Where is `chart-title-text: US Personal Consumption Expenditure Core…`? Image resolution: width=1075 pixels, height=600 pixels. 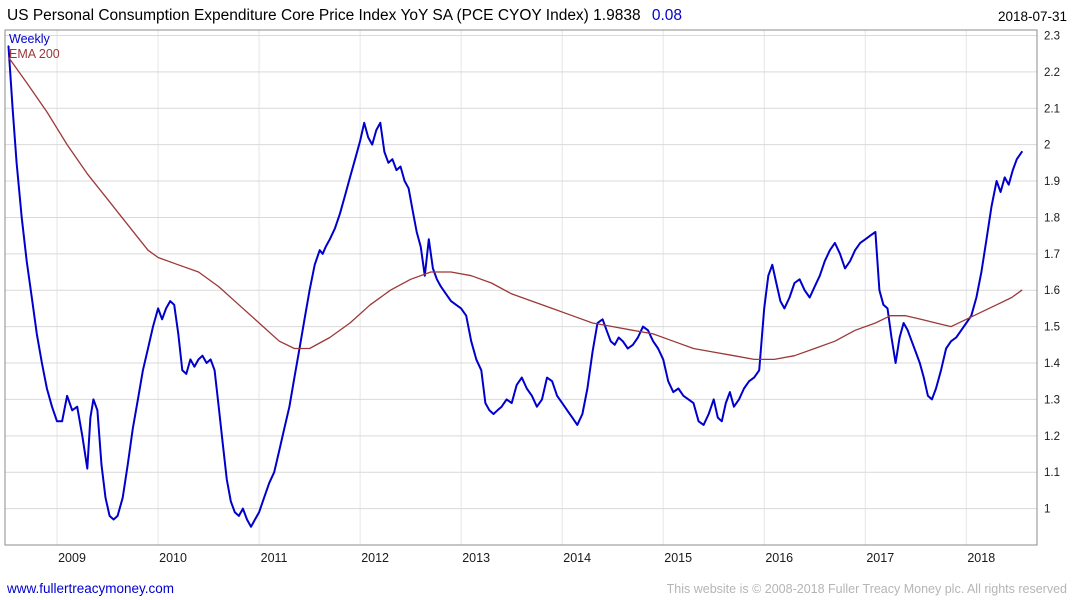
chart-title-text: US Personal Consumption Expenditure Core… is located at coordinates (324, 15).